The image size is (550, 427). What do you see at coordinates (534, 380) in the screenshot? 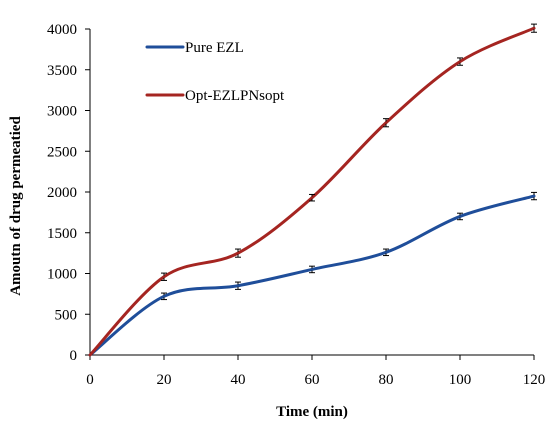
I see `x-tick-label: 120` at bounding box center [534, 380].